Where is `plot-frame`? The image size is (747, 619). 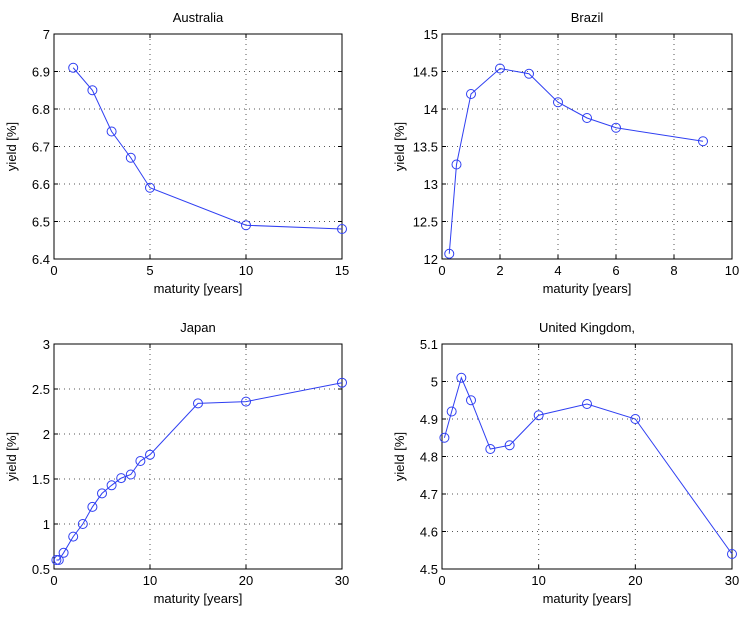
plot-frame is located at coordinates (198, 456).